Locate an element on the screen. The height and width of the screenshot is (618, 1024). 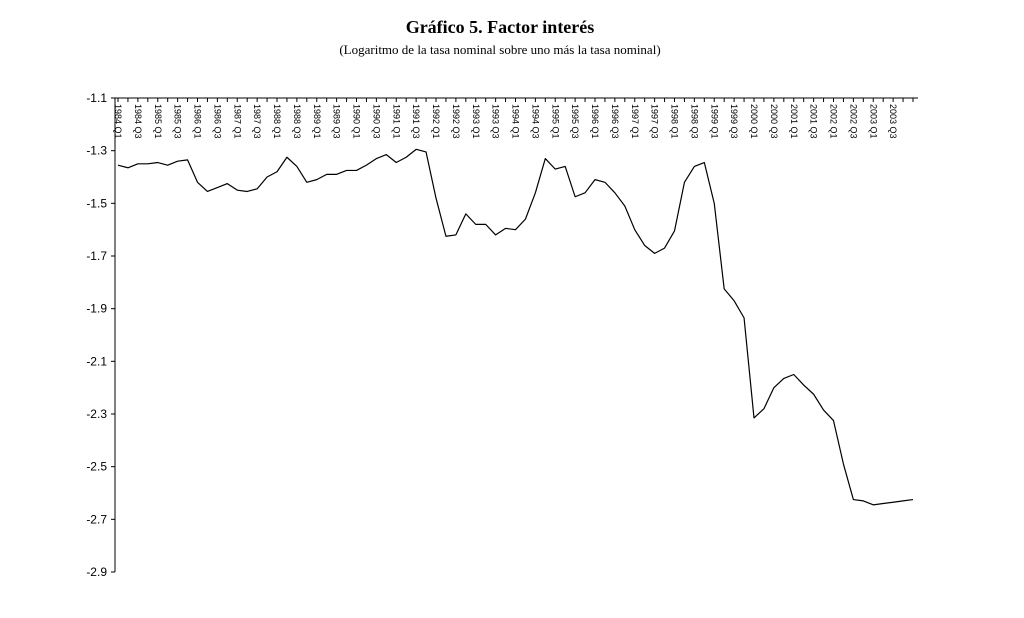
y-tick-label: -2.3 is located at coordinates (96, 414).